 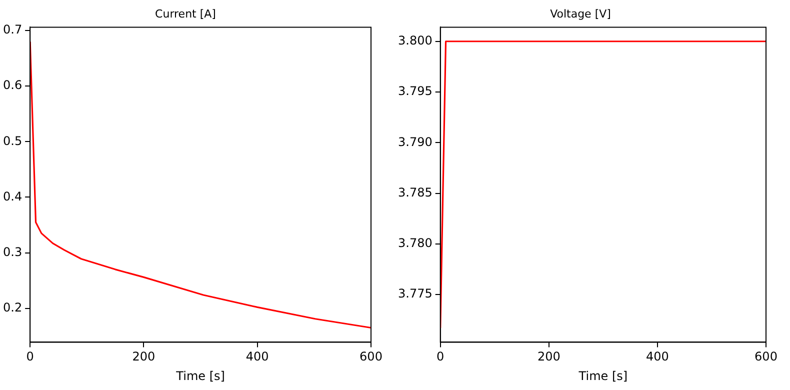 What do you see at coordinates (415, 243) in the screenshot?
I see `y-tick-label: 3.780` at bounding box center [415, 243].